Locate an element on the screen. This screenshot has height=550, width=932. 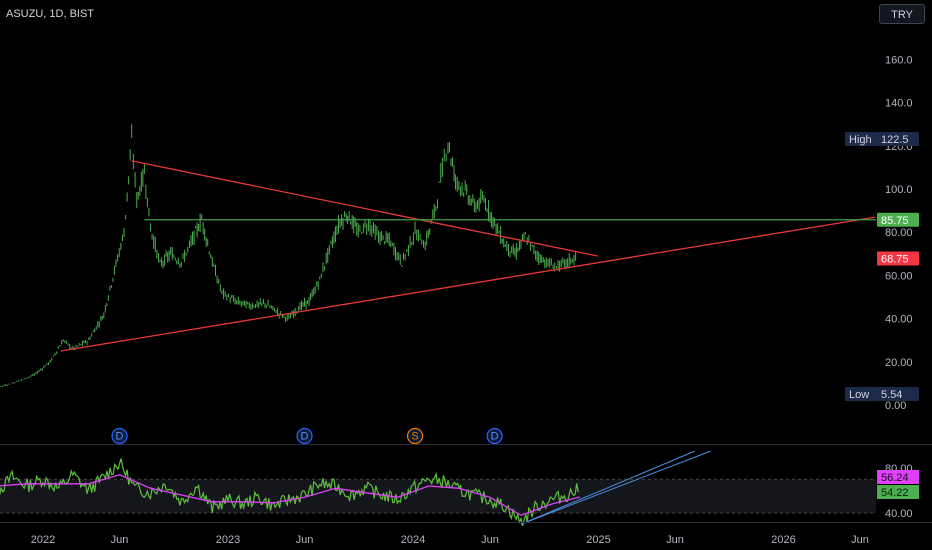
last-price-badge: 68.75 is located at coordinates (898, 258).